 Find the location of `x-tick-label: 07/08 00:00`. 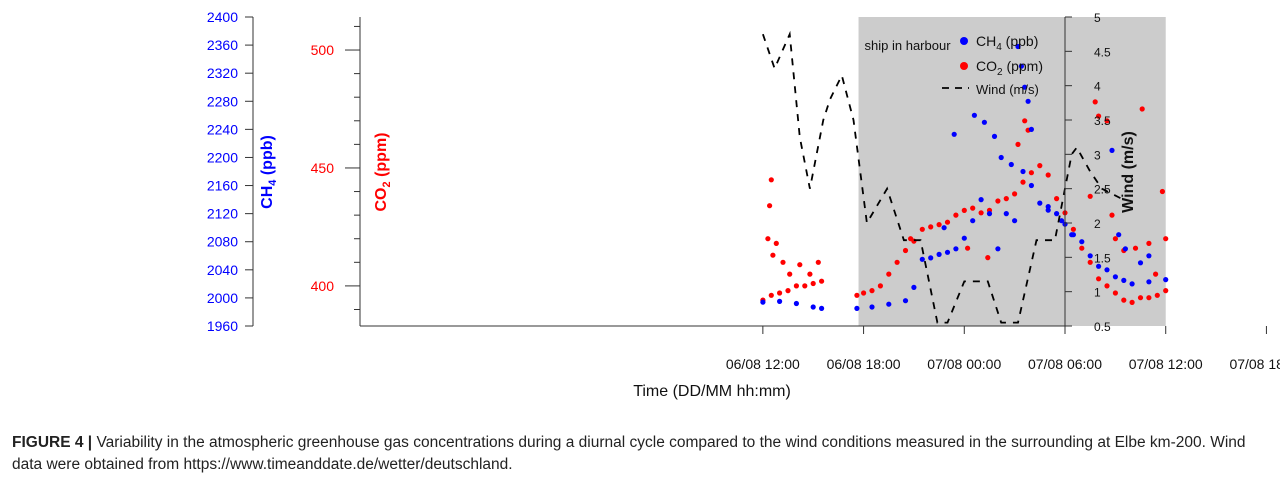

x-tick-label: 07/08 00:00 is located at coordinates (964, 364).